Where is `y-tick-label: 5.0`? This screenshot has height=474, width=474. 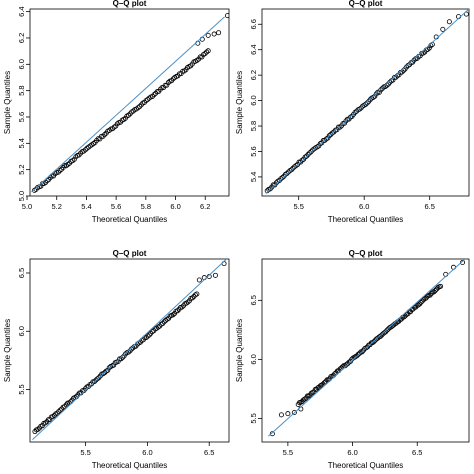
y-tick-label: 5.0 is located at coordinates (21, 196).